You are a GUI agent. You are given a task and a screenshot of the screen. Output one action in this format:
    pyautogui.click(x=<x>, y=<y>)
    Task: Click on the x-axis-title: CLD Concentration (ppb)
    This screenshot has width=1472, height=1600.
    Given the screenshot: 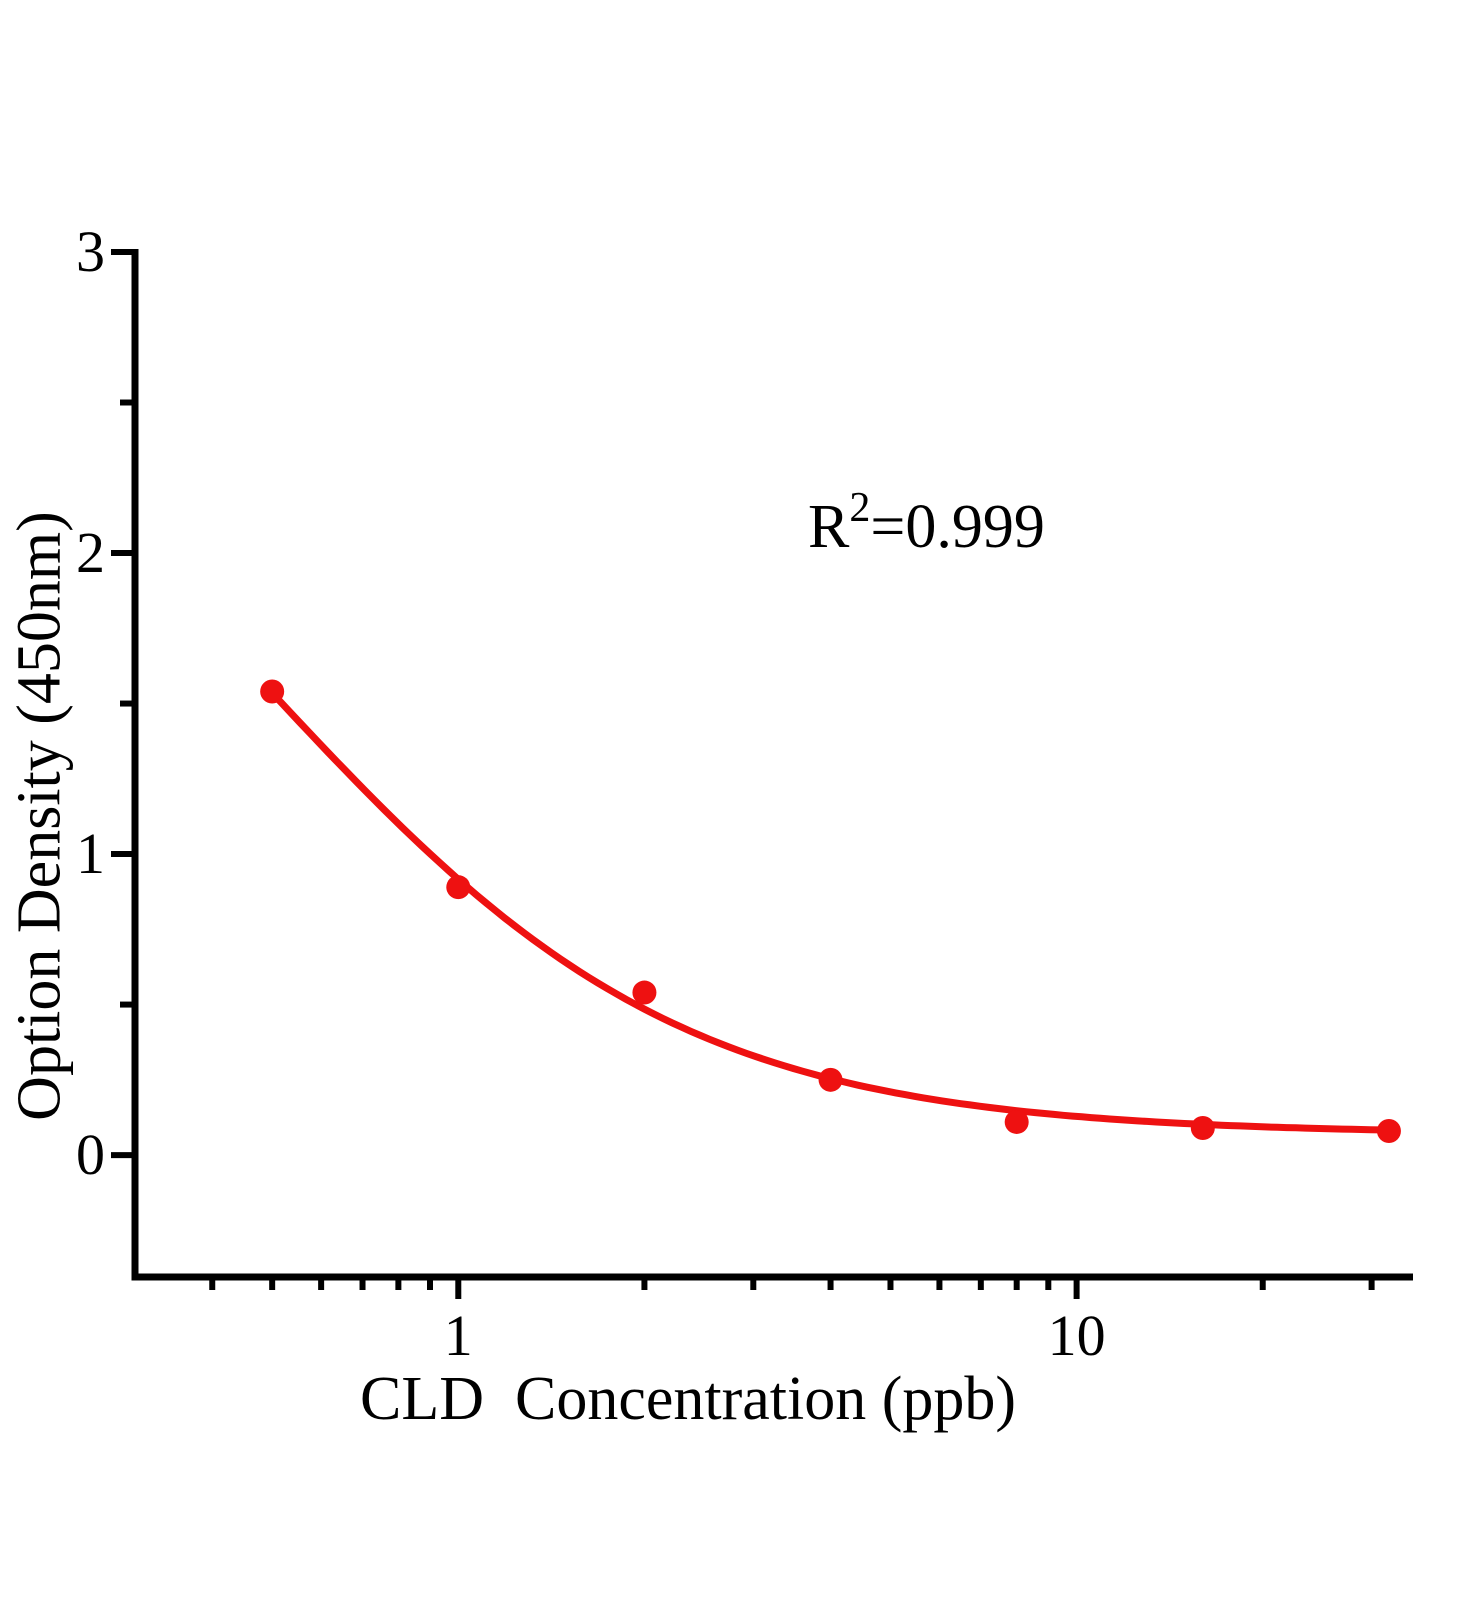 What is the action you would take?
    pyautogui.click(x=688, y=1399)
    